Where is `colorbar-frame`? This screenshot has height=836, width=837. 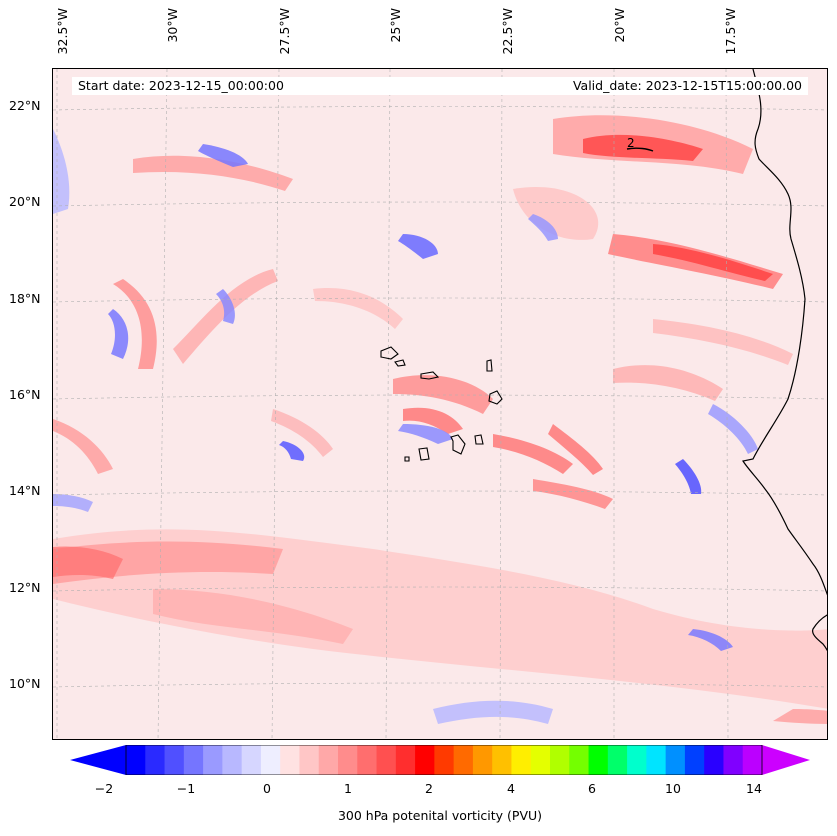
colorbar-frame is located at coordinates (444, 760).